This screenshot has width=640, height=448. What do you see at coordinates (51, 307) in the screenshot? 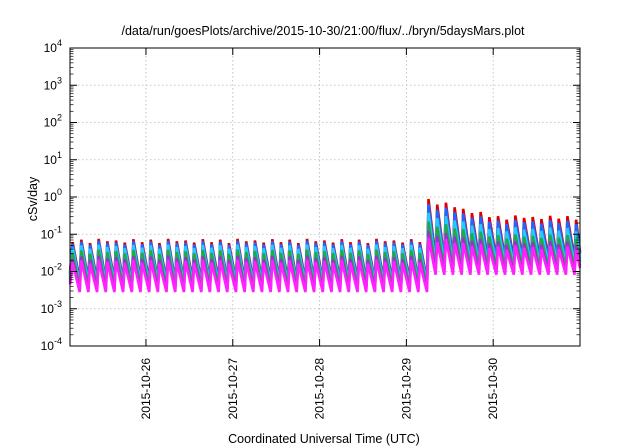
I see `y-tick-label: 10⁻³` at bounding box center [51, 307].